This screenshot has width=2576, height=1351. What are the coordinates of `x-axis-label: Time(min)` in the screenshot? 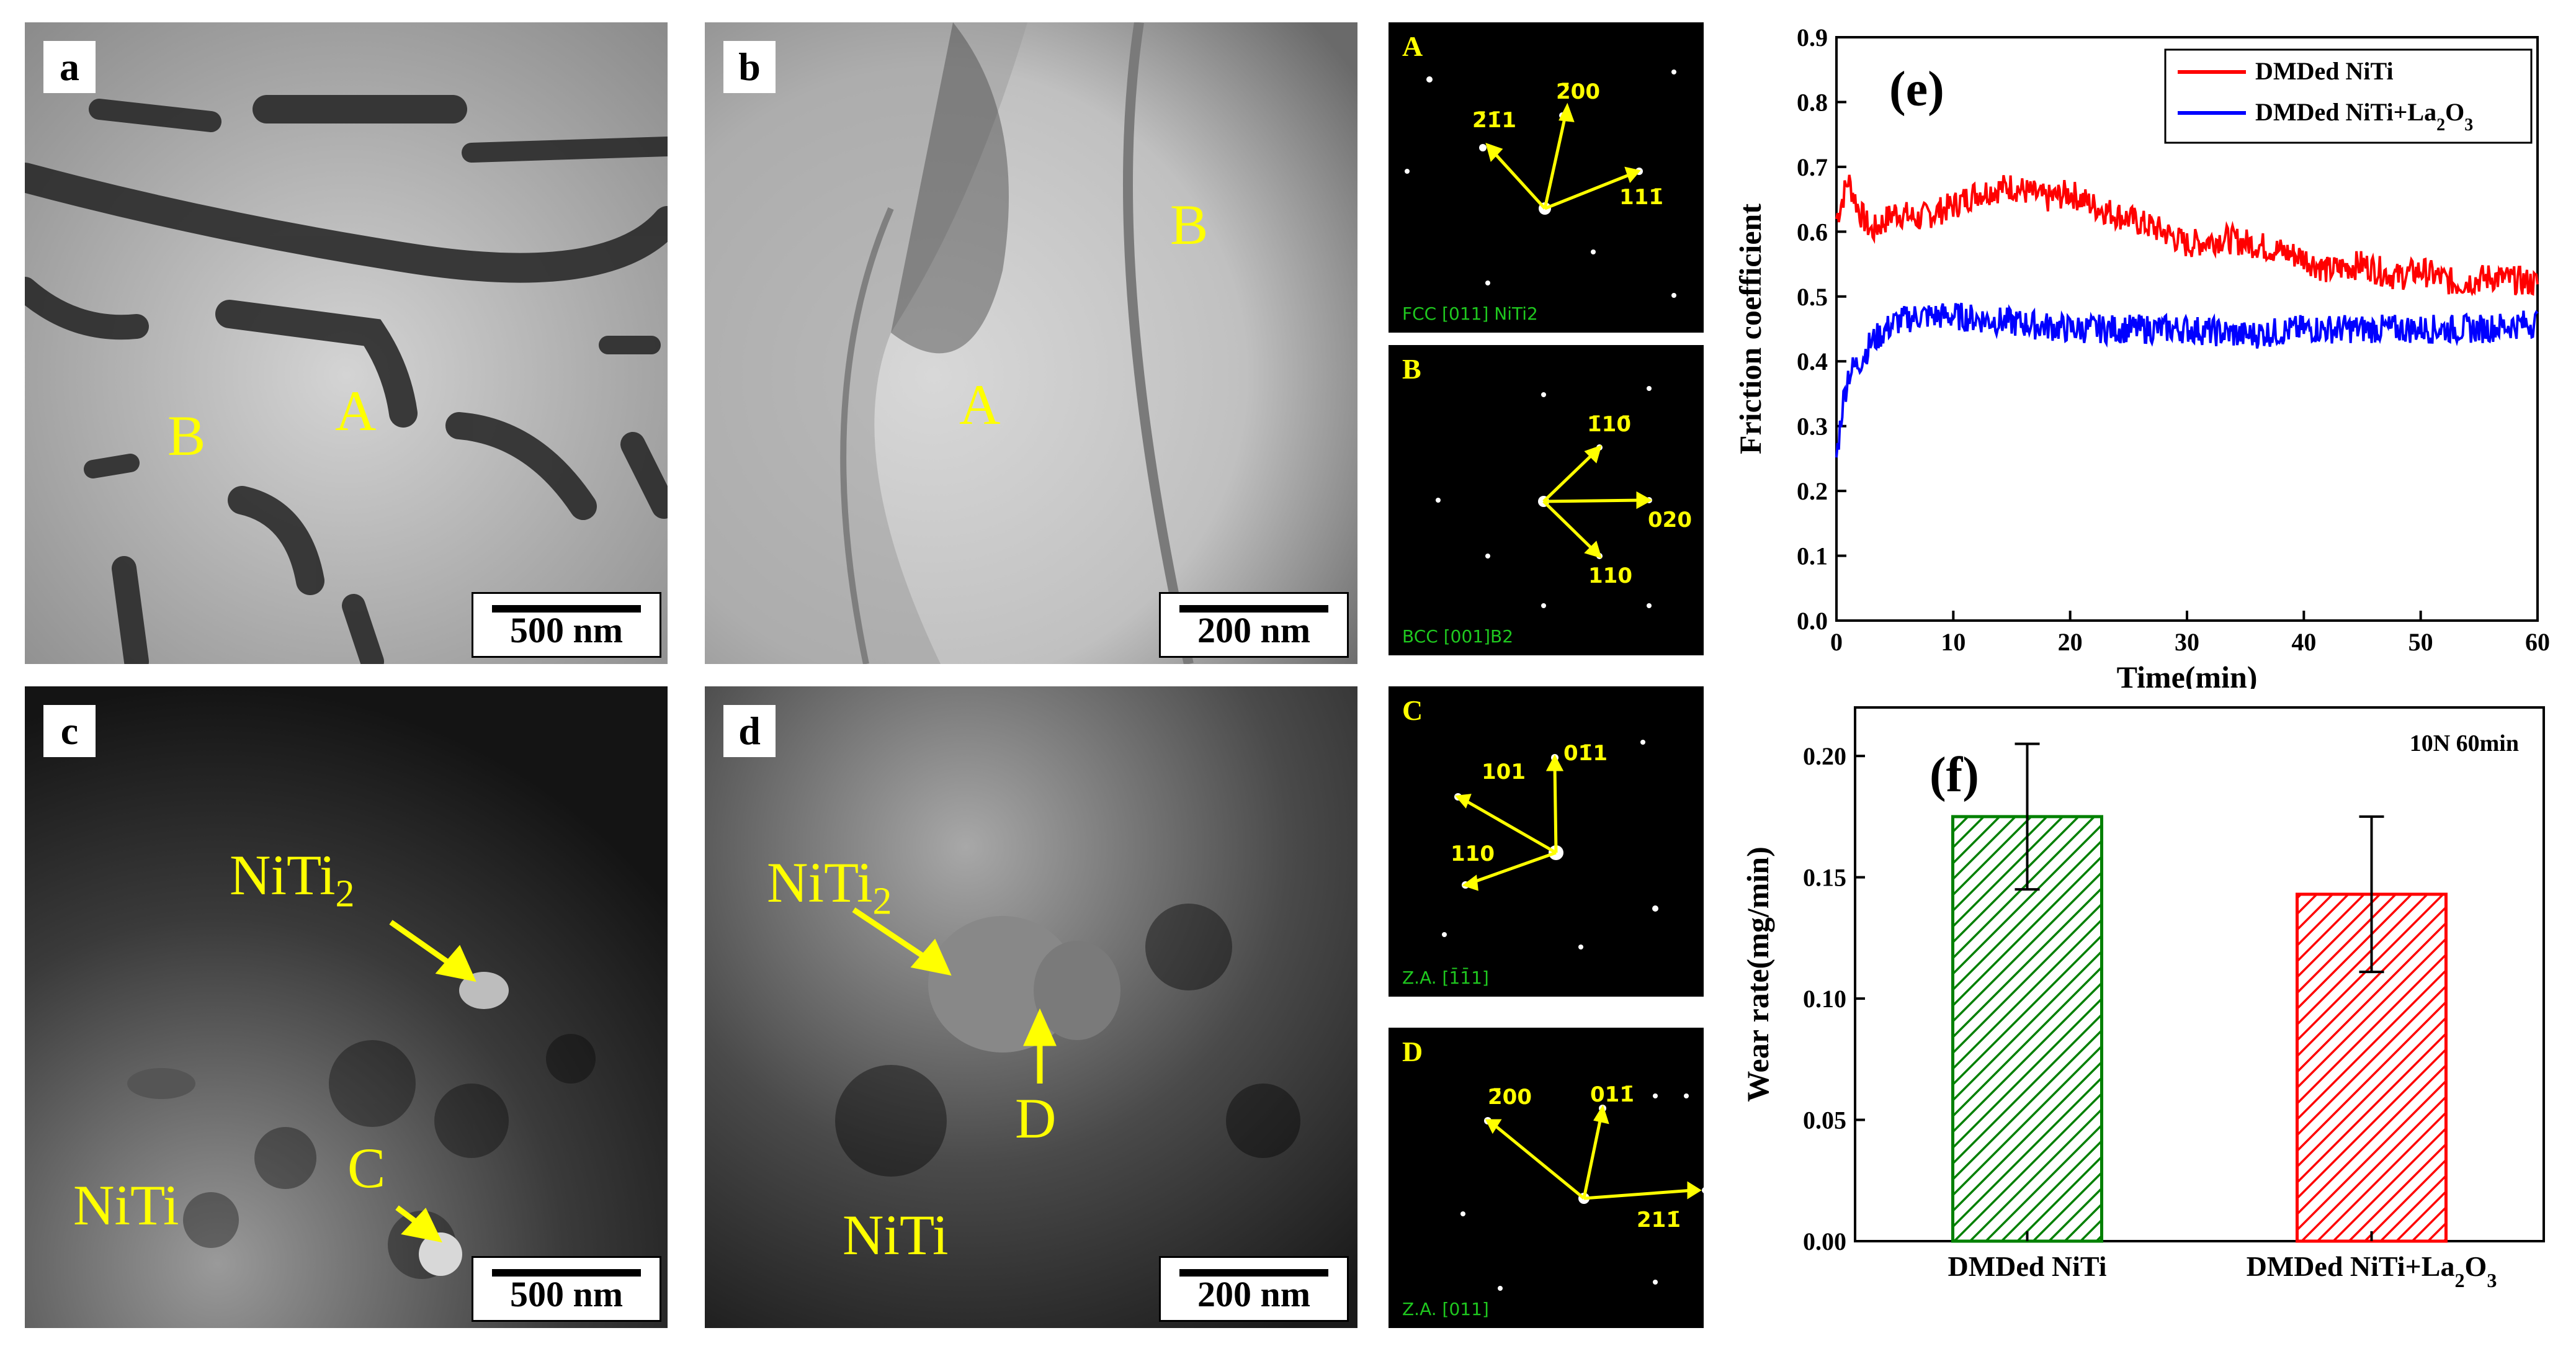 It's located at (2187, 674).